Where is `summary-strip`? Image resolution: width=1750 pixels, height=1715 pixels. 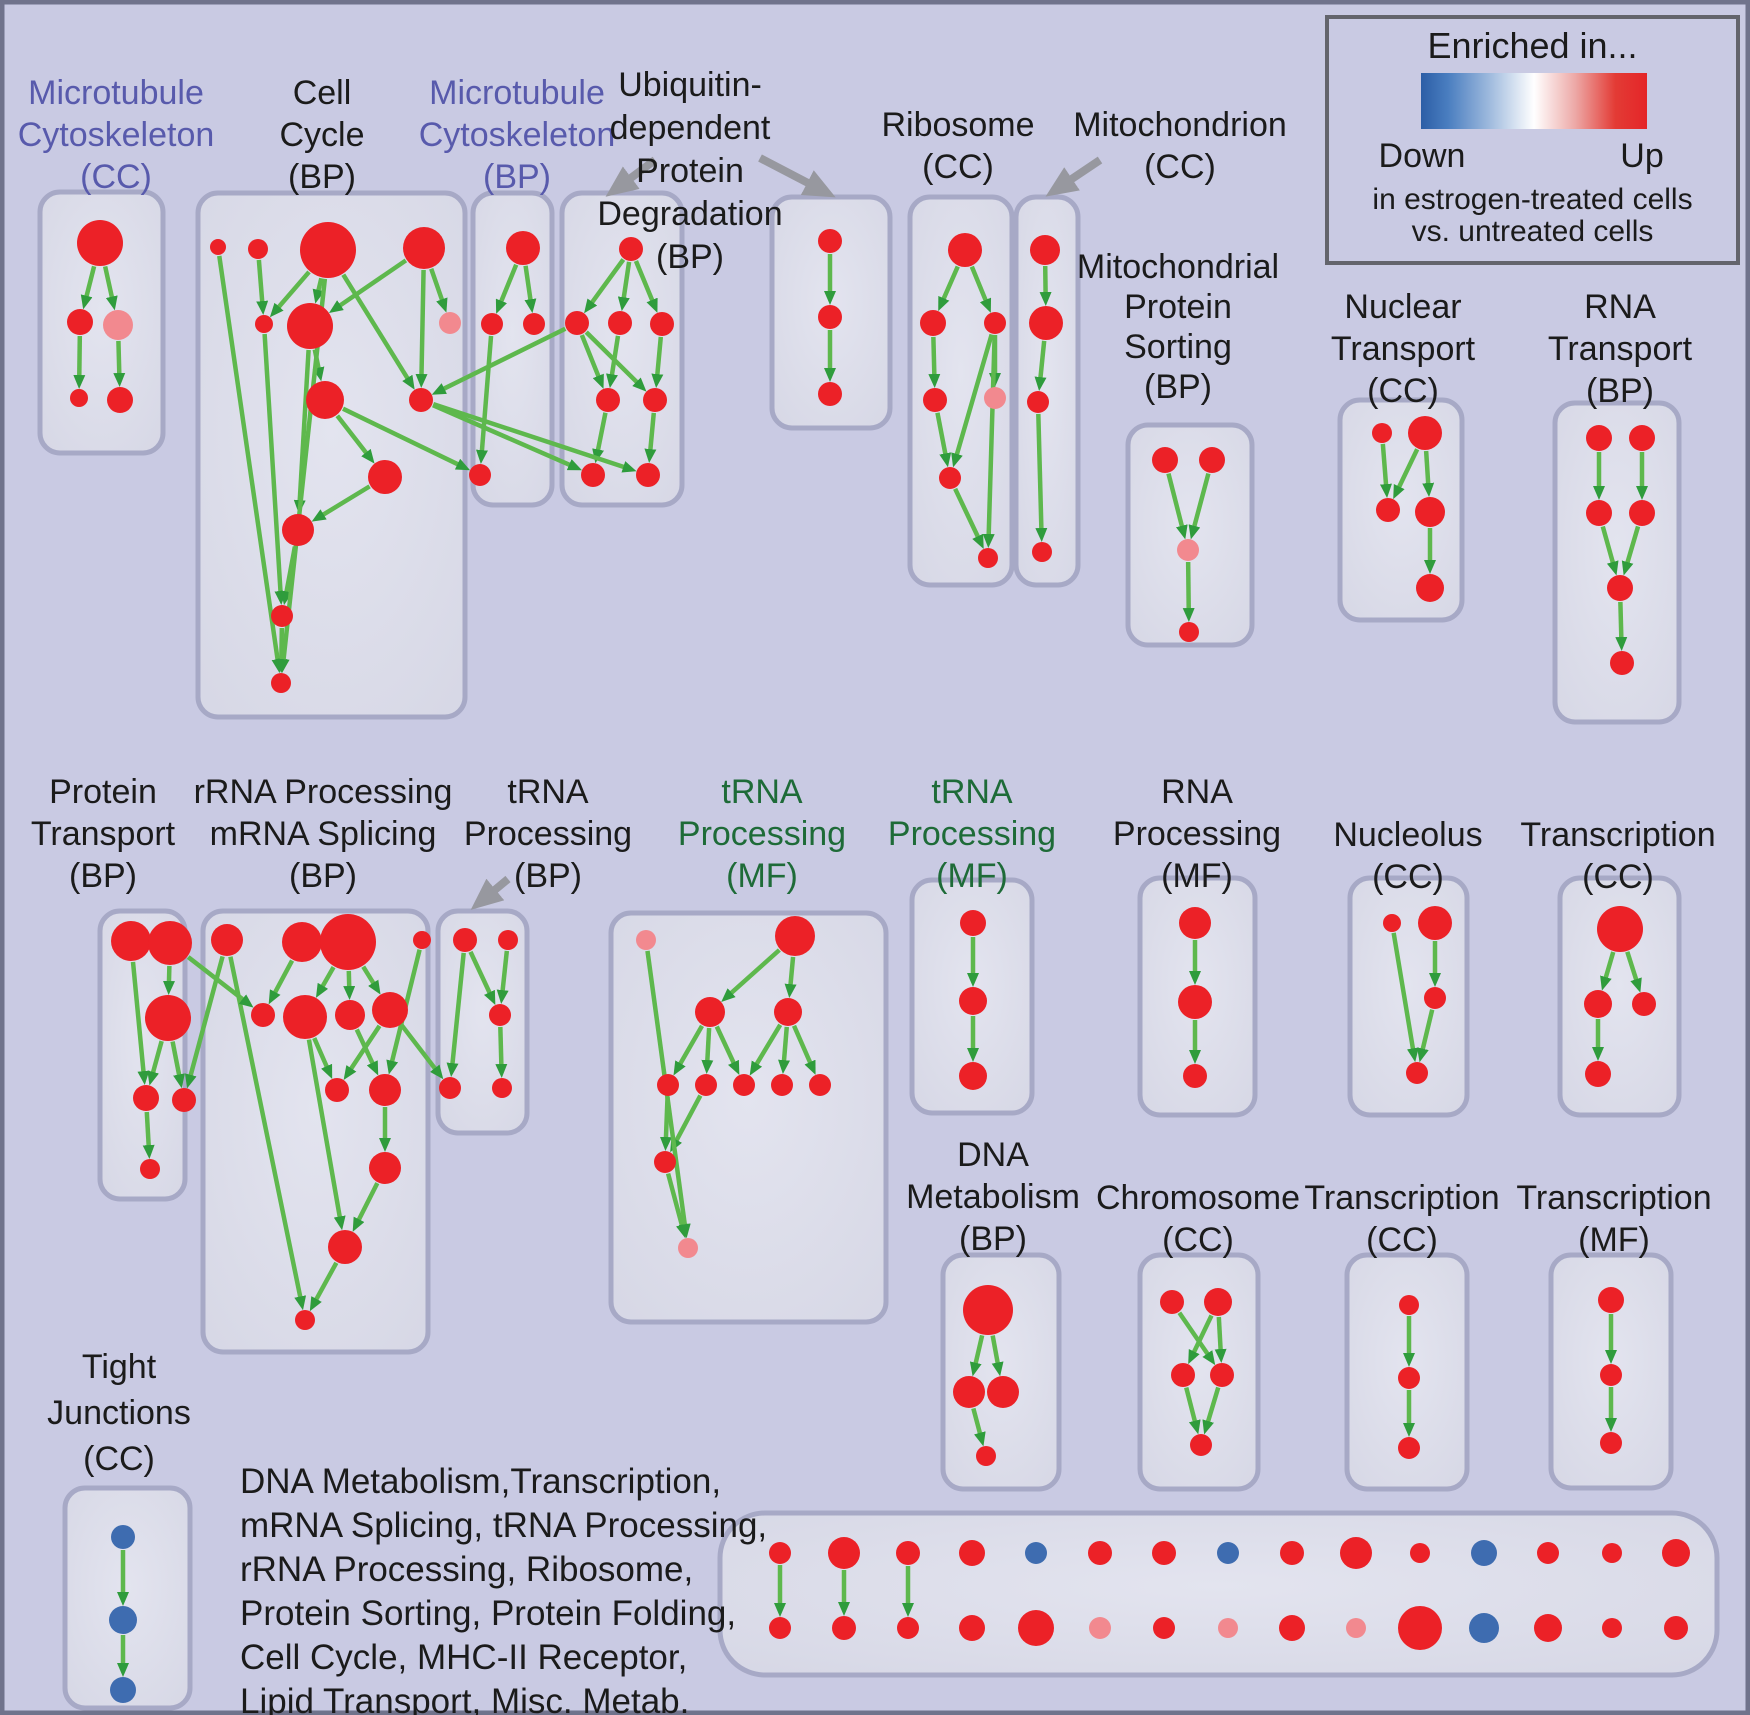
summary-strip is located at coordinates (1218, 1594).